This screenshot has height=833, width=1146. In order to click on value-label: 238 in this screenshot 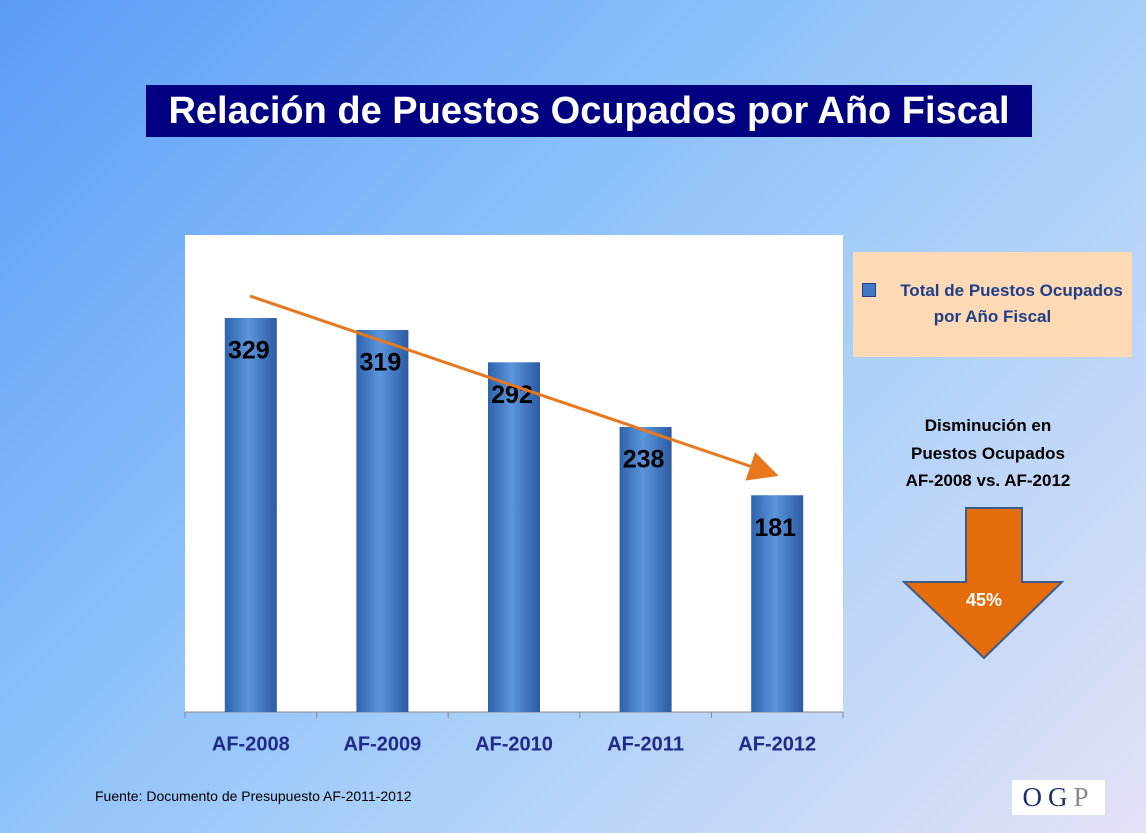, I will do `click(644, 460)`.